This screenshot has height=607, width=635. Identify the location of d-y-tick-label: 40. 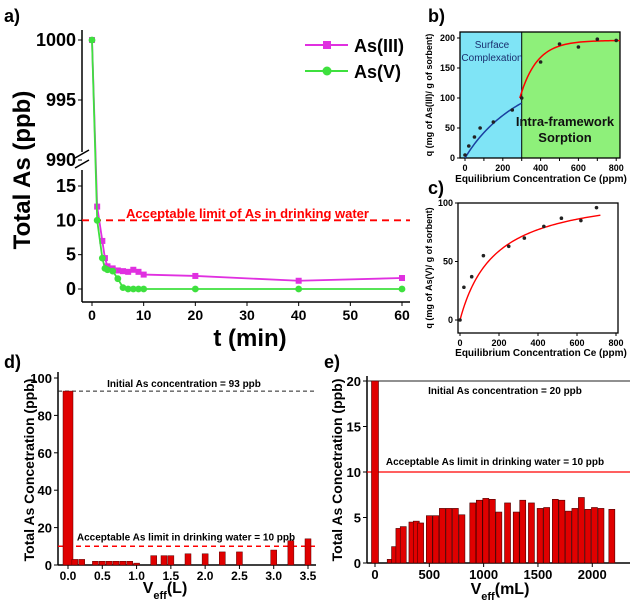
(45, 490).